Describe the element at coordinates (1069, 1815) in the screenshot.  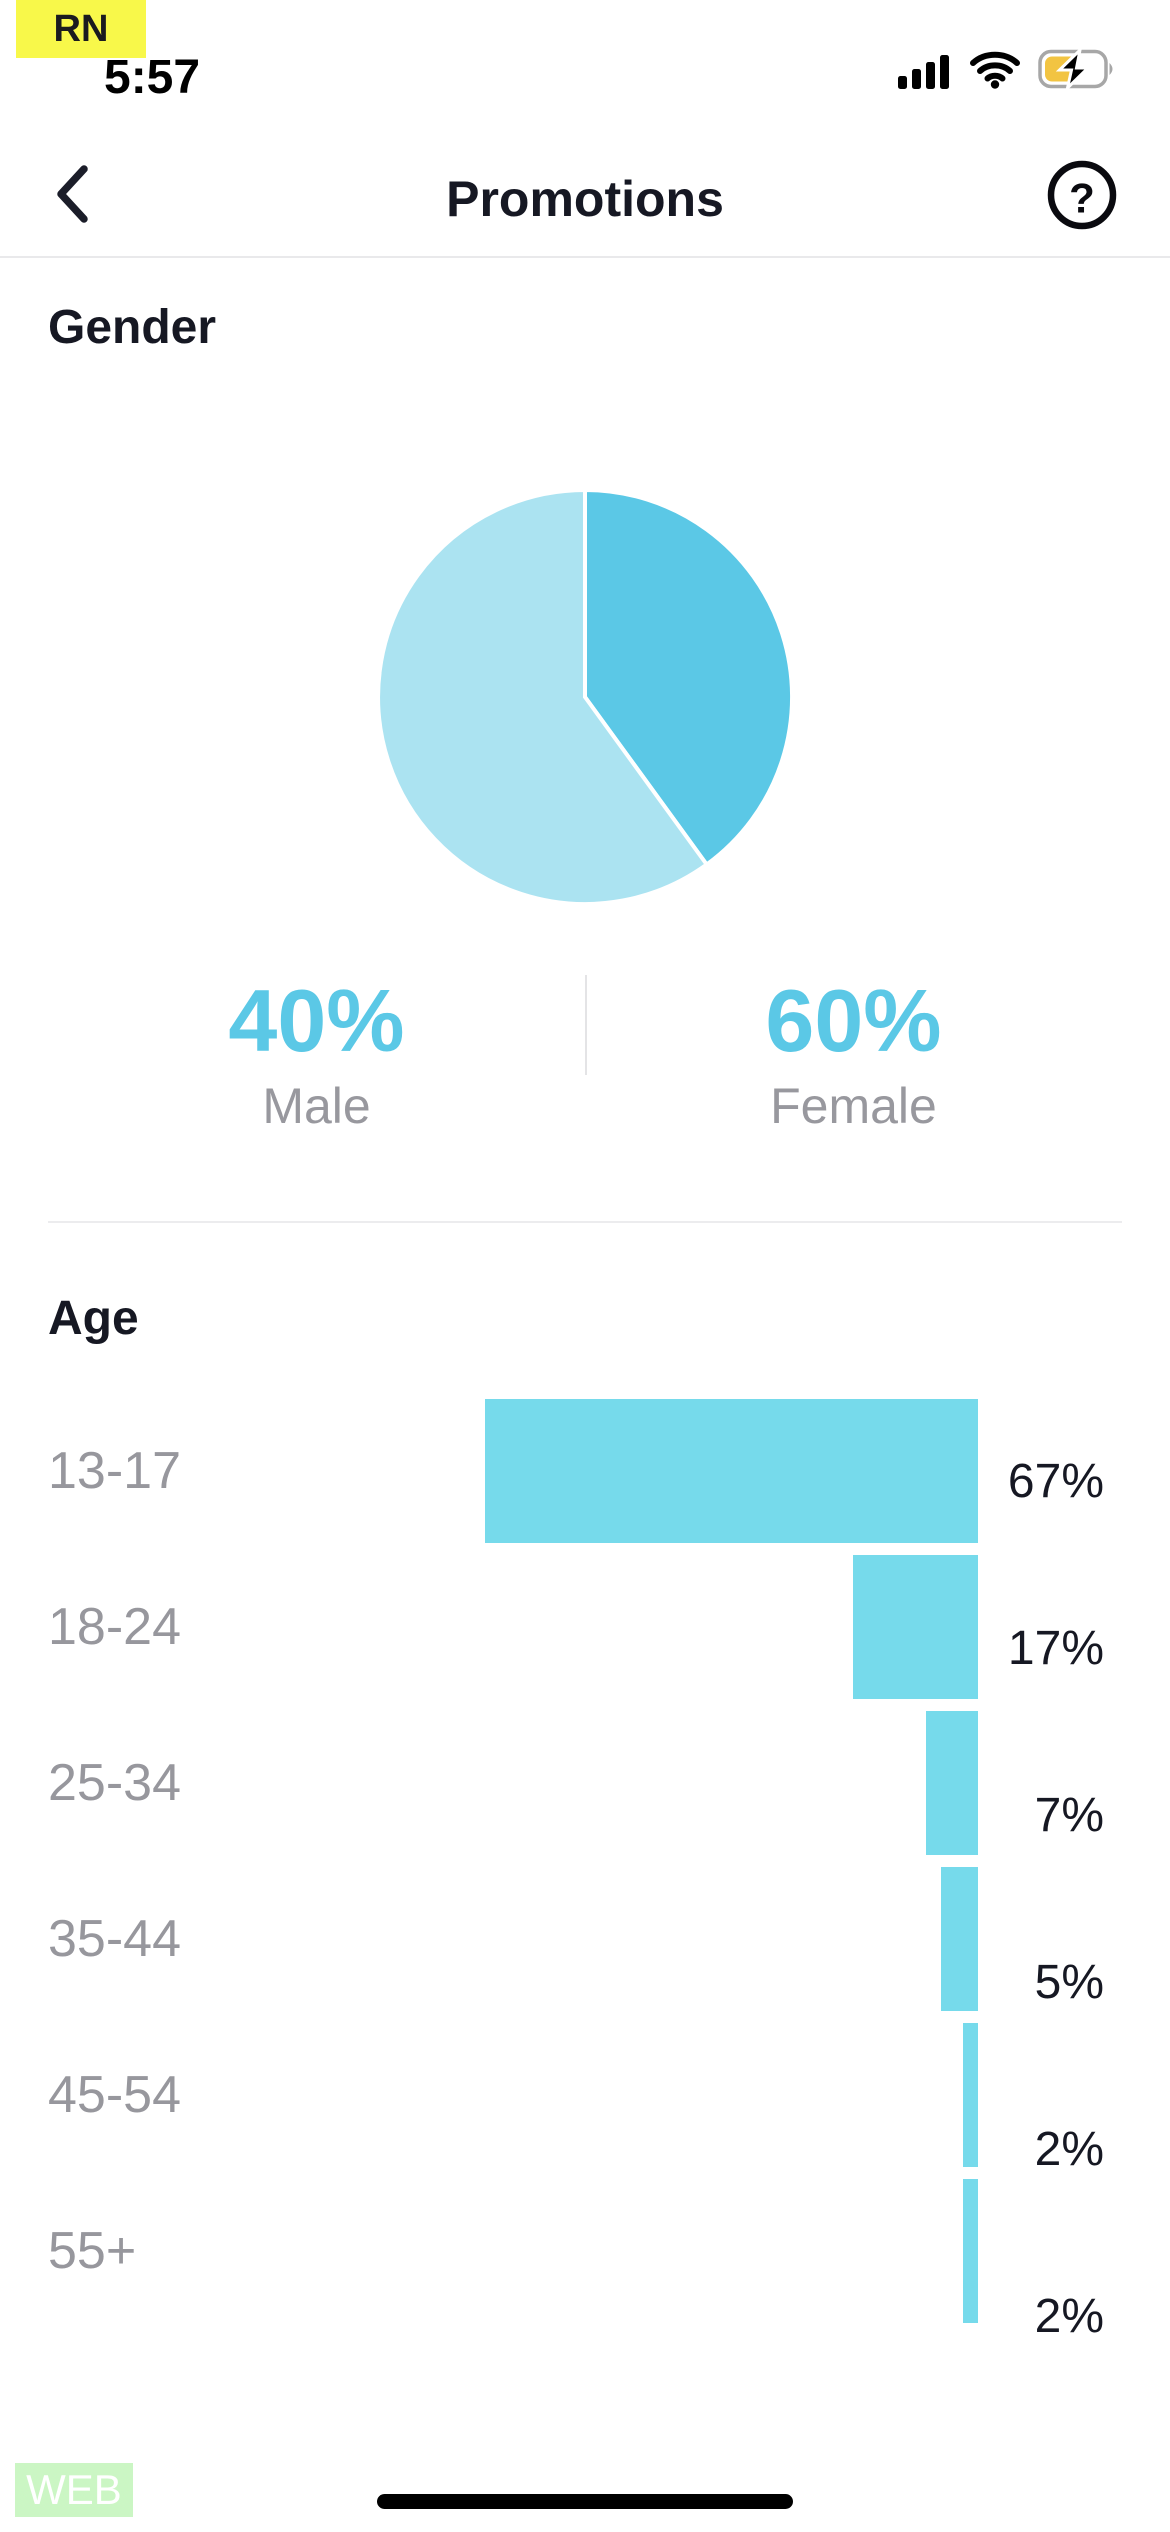
I see `age-percent-label: 7%` at that location.